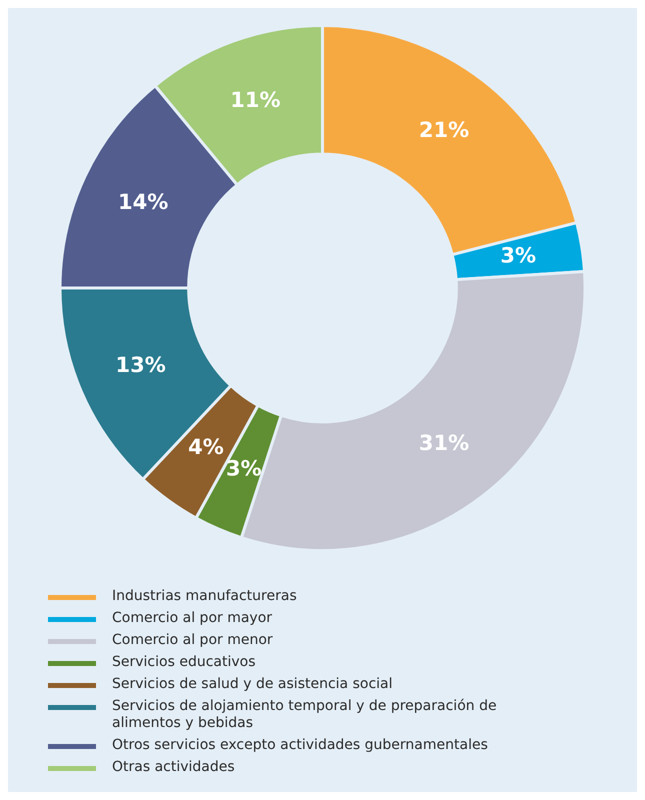  Describe the element at coordinates (205, 596) in the screenshot. I see `legend-label: Industrias manufactureras` at that location.